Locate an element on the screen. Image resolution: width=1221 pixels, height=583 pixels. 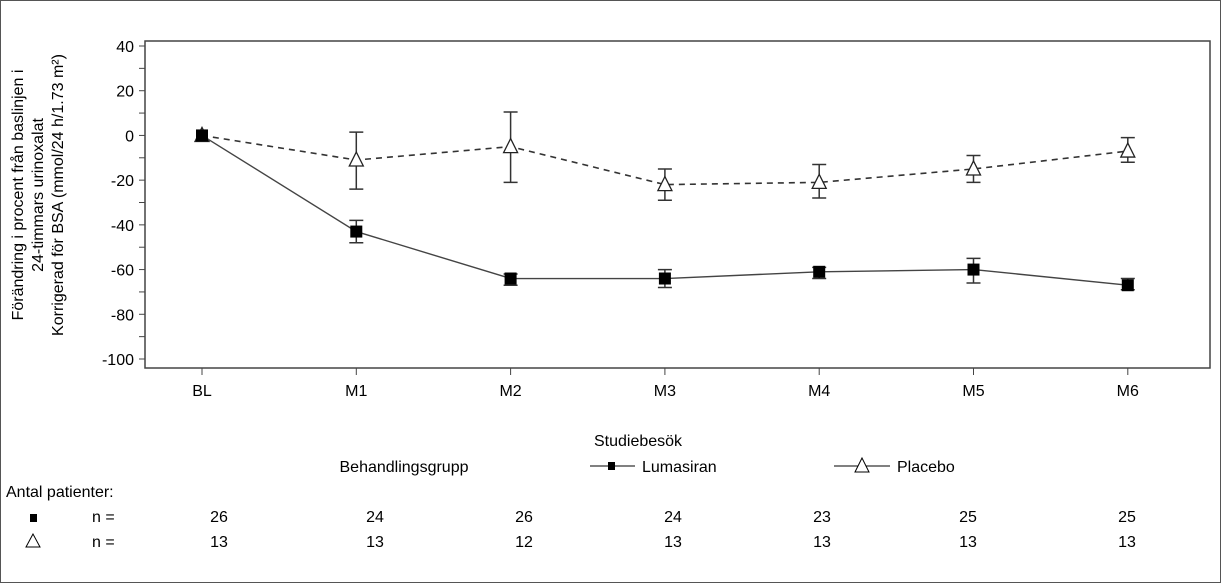
legend-lumasiran: Lumasiran is located at coordinates (653, 467).